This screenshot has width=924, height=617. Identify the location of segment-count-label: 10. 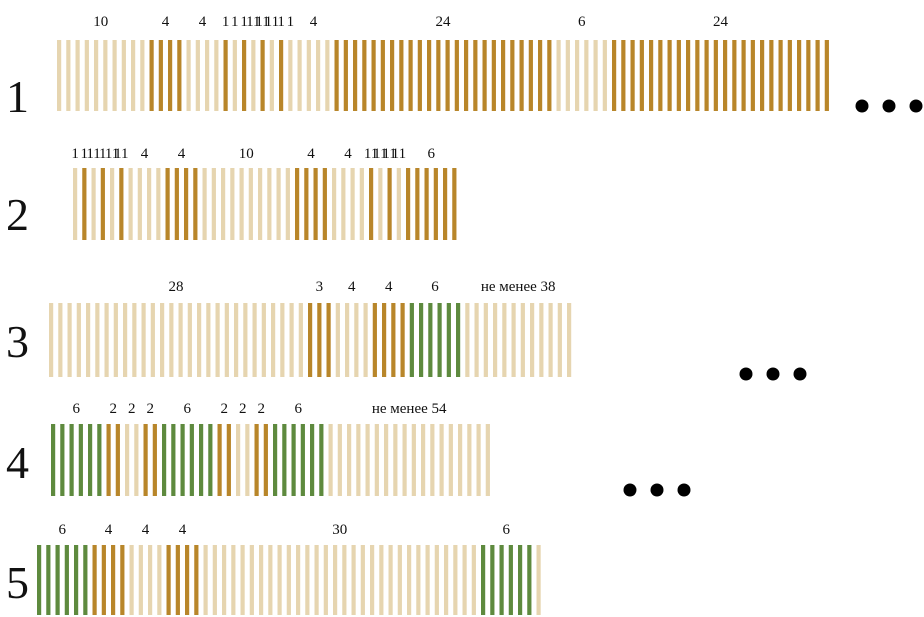
(100, 22).